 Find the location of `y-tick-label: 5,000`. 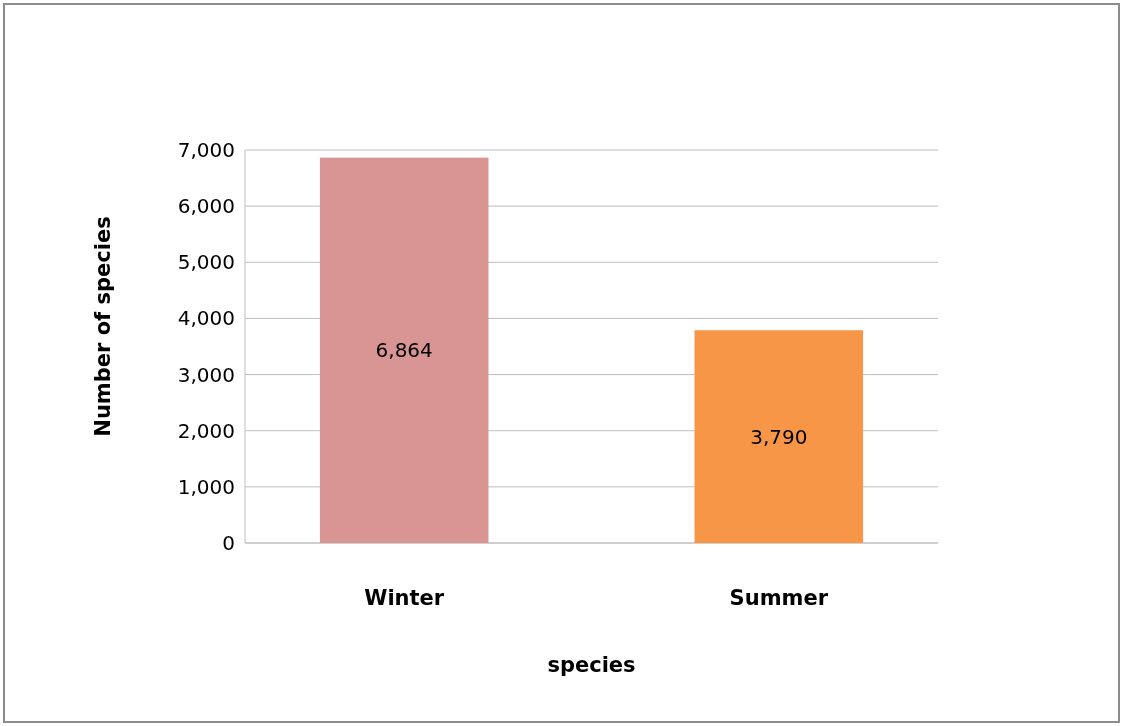

y-tick-label: 5,000 is located at coordinates (206, 262).